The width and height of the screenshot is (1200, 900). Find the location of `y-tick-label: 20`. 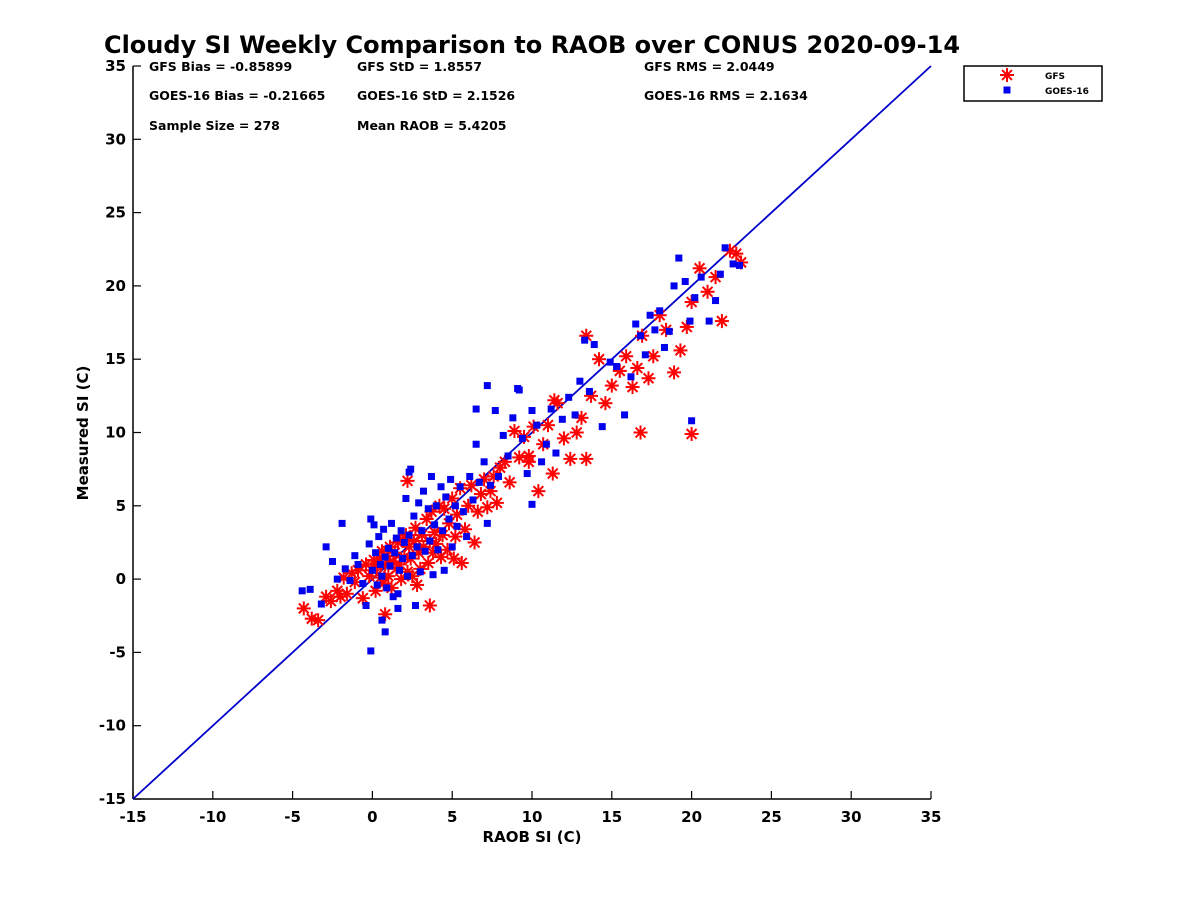

y-tick-label: 20 is located at coordinates (115, 286).